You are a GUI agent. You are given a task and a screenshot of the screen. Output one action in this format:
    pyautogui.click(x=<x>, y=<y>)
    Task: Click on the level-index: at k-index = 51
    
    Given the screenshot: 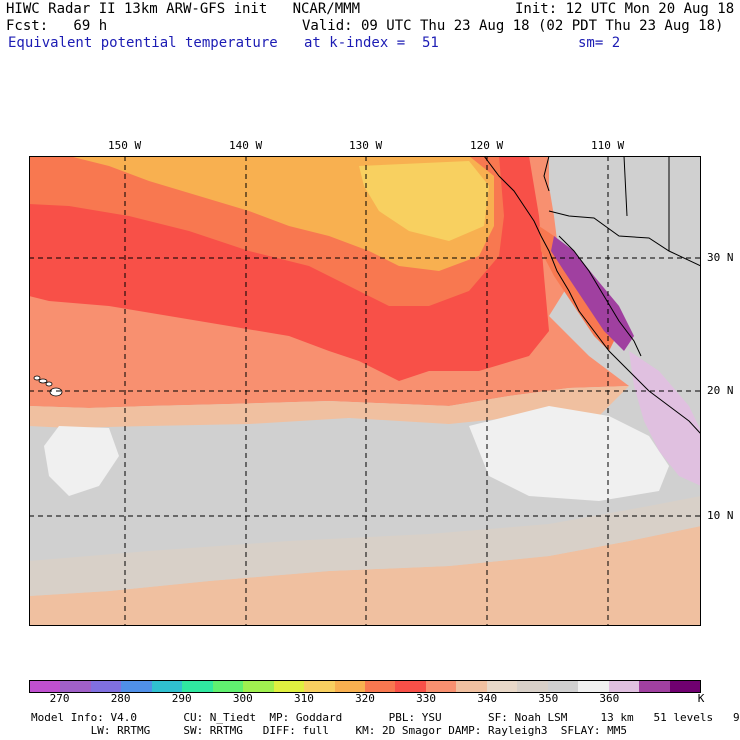 What is the action you would take?
    pyautogui.click(x=371, y=43)
    